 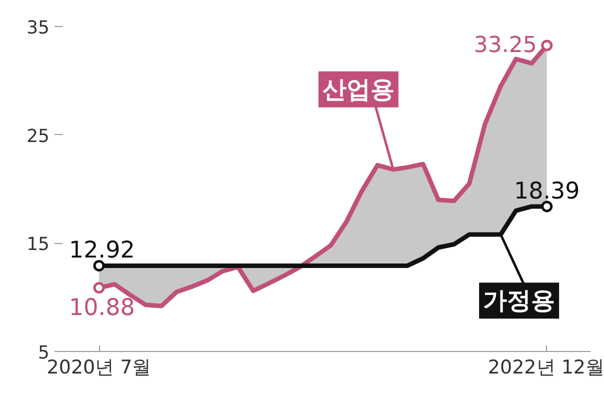 I want to click on y-tick-label: 5, so click(x=44, y=353).